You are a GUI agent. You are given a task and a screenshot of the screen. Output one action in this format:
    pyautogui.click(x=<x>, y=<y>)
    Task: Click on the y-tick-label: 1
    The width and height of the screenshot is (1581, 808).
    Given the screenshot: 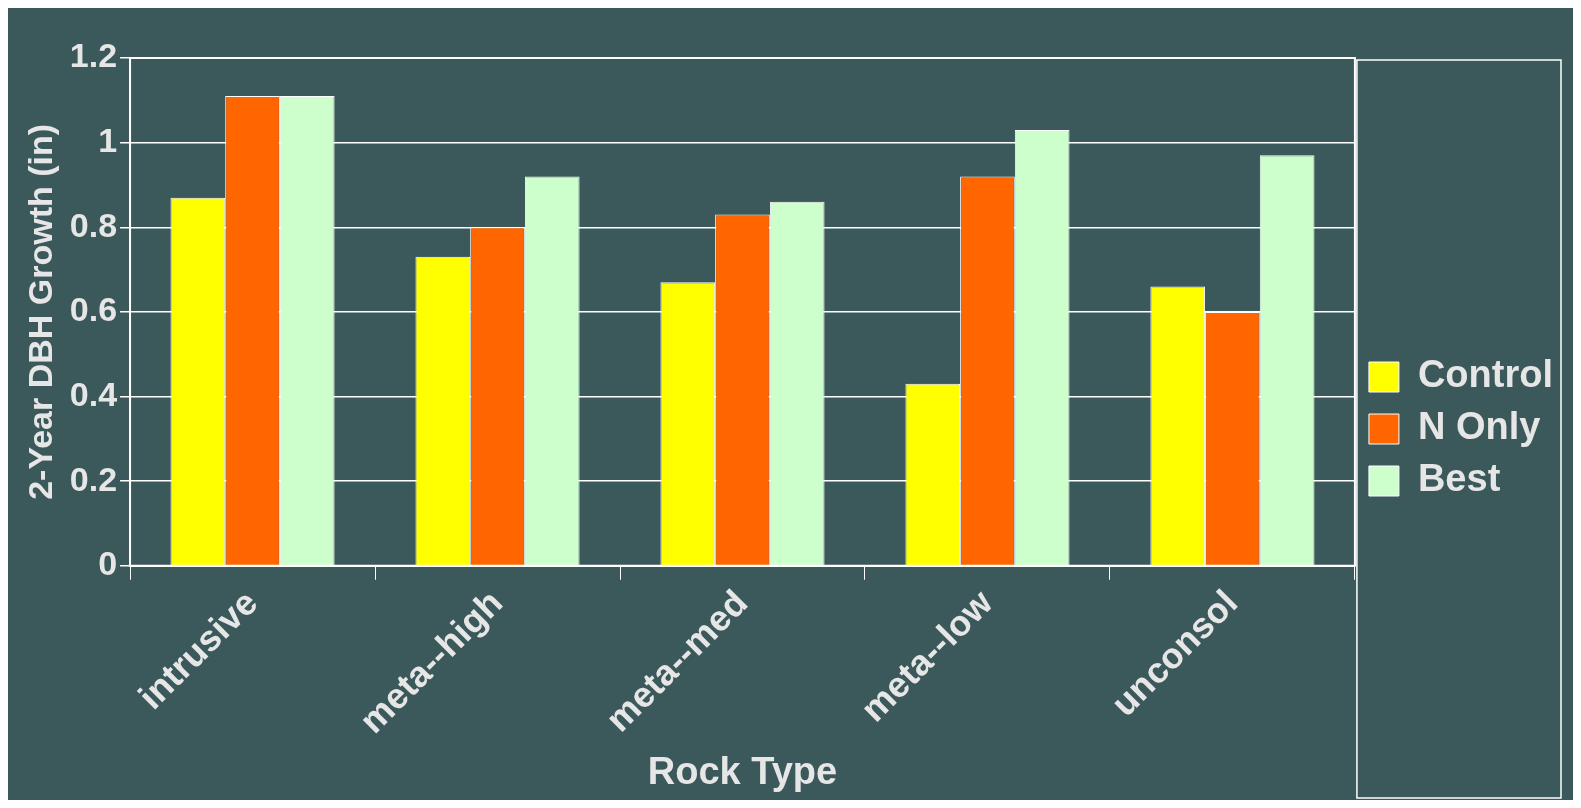 What is the action you would take?
    pyautogui.click(x=108, y=140)
    